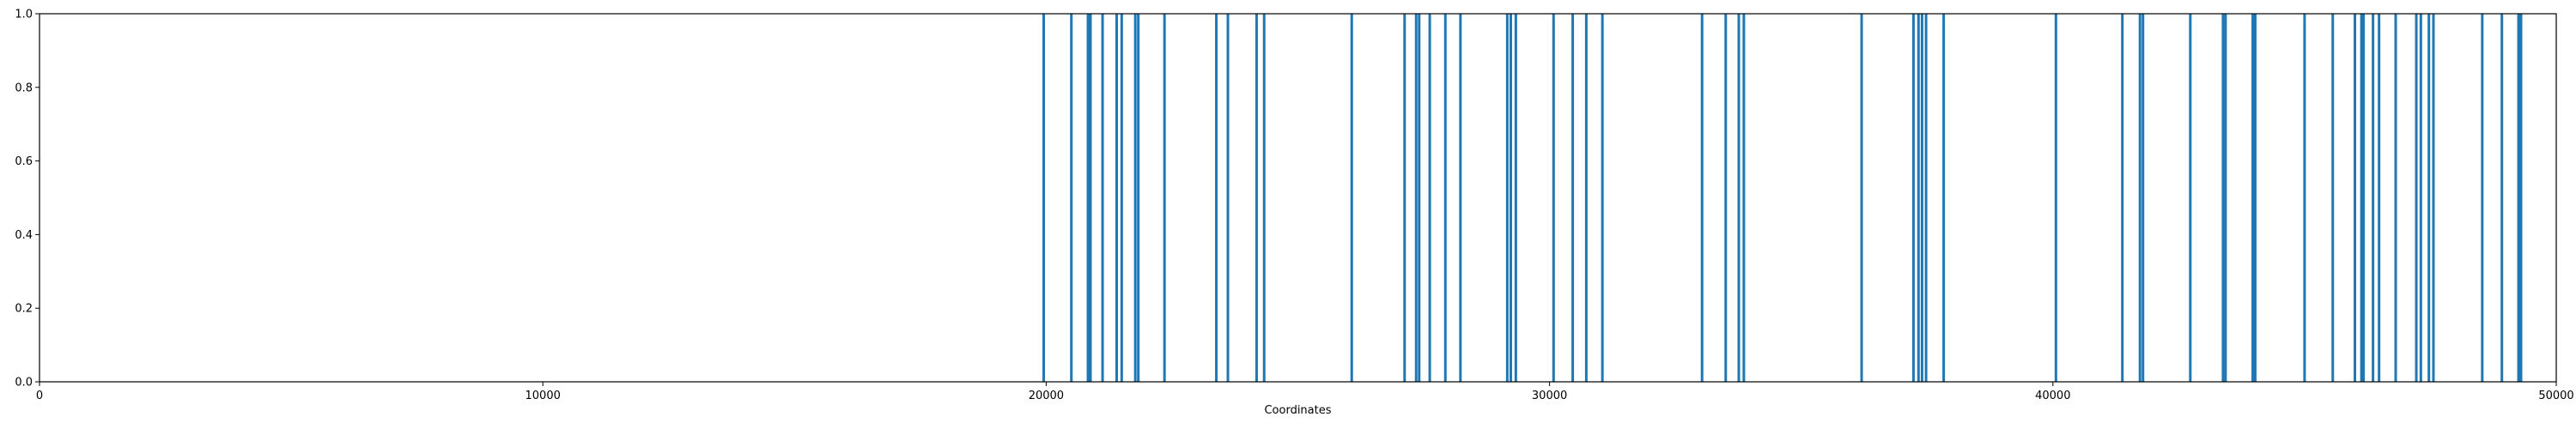  I want to click on y-tick-label: 0.2, so click(24, 309).